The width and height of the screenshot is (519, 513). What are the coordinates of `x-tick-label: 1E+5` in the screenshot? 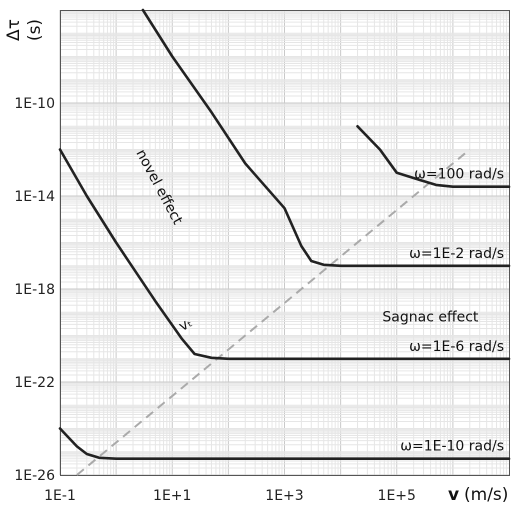 It's located at (397, 496).